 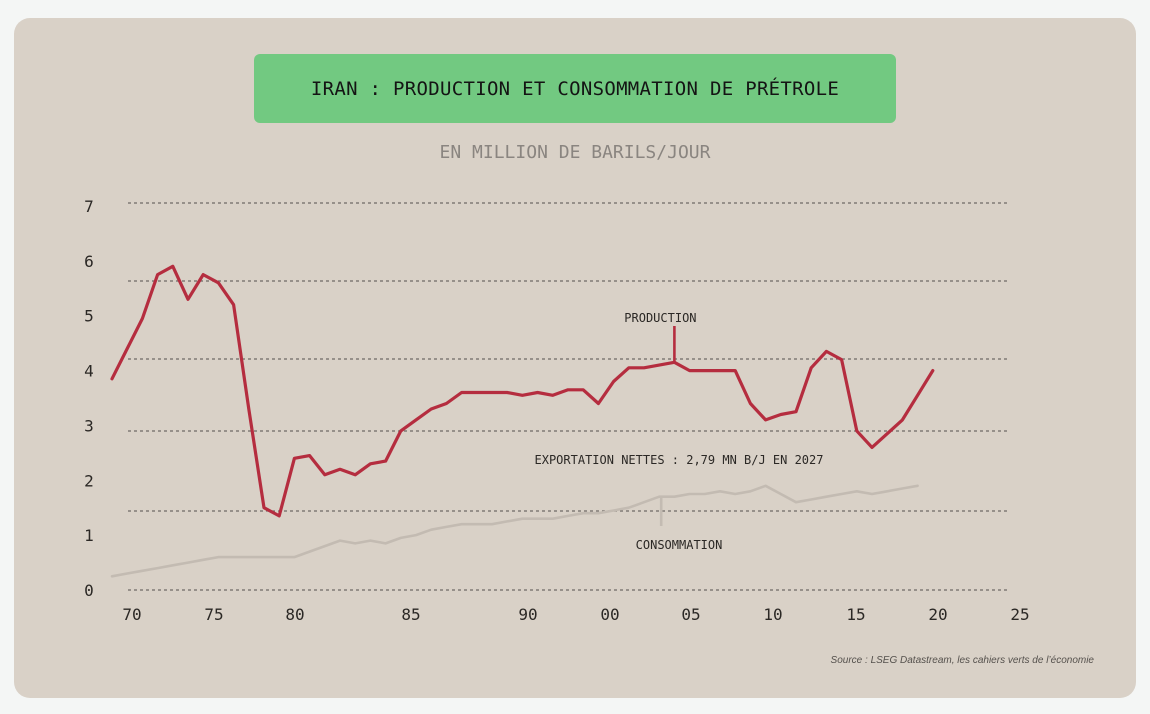 I want to click on x-tick-label: 90, so click(x=527, y=614).